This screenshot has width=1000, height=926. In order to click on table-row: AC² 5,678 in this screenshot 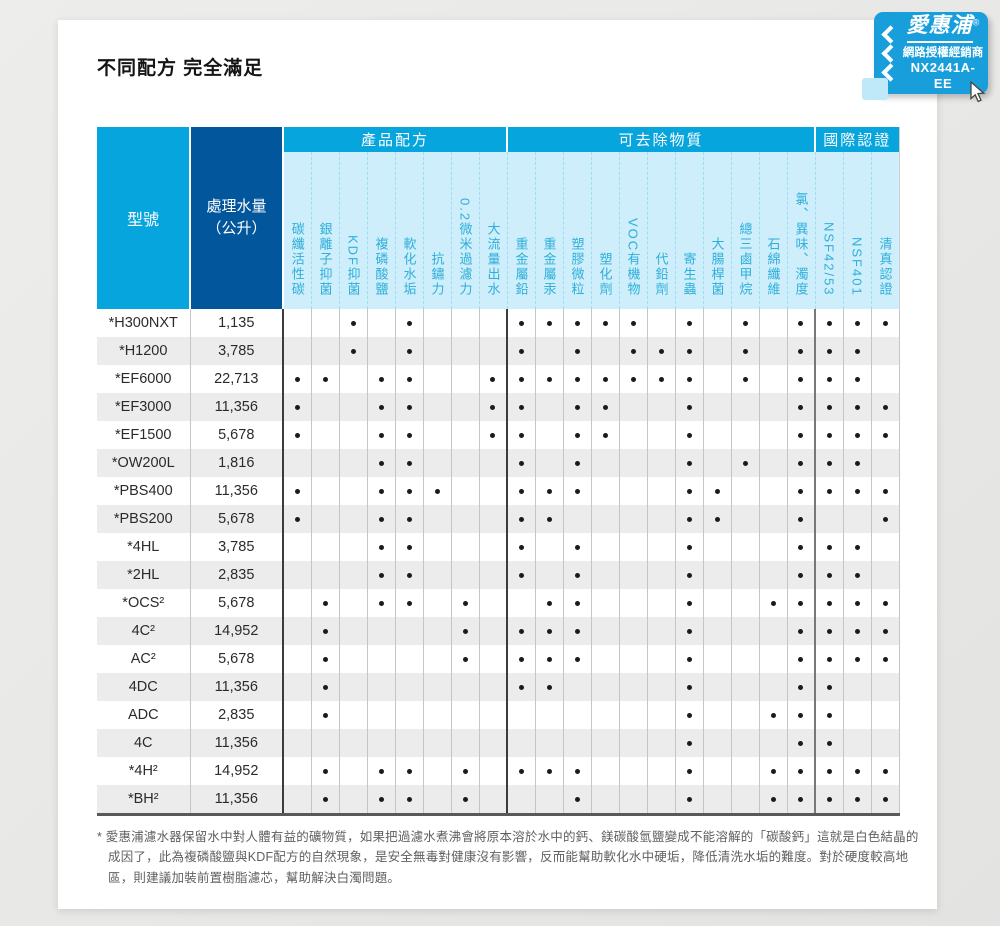, I will do `click(498, 659)`.